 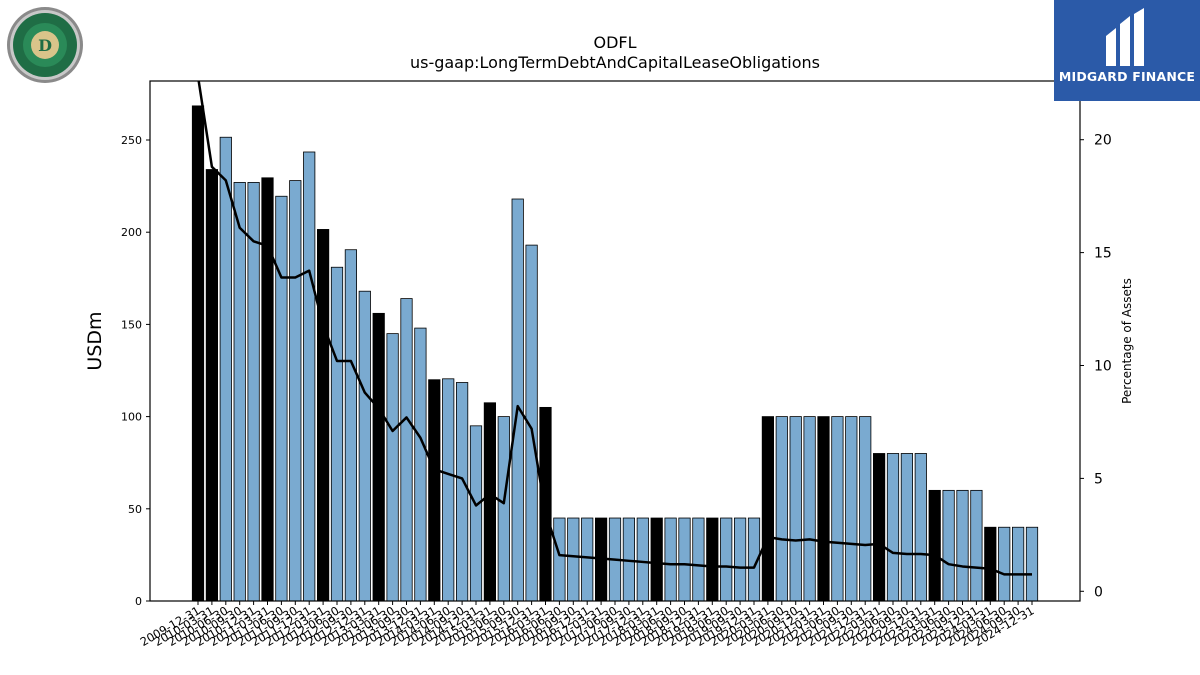 I want to click on company-logo: D, so click(x=45, y=45).